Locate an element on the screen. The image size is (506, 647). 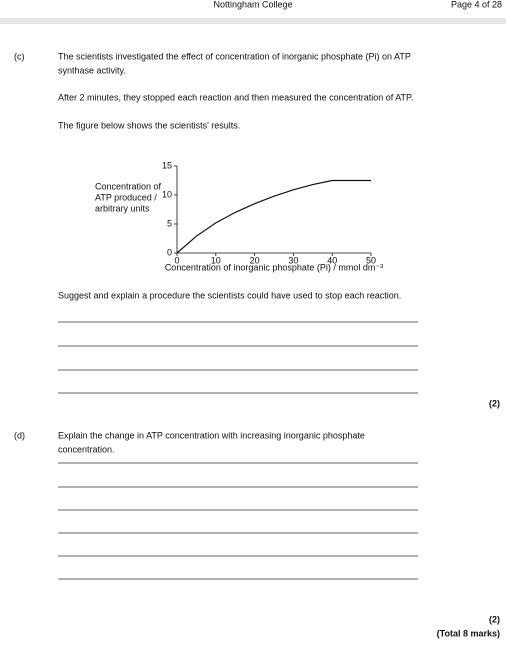
x-tick-label: 20 is located at coordinates (255, 260).